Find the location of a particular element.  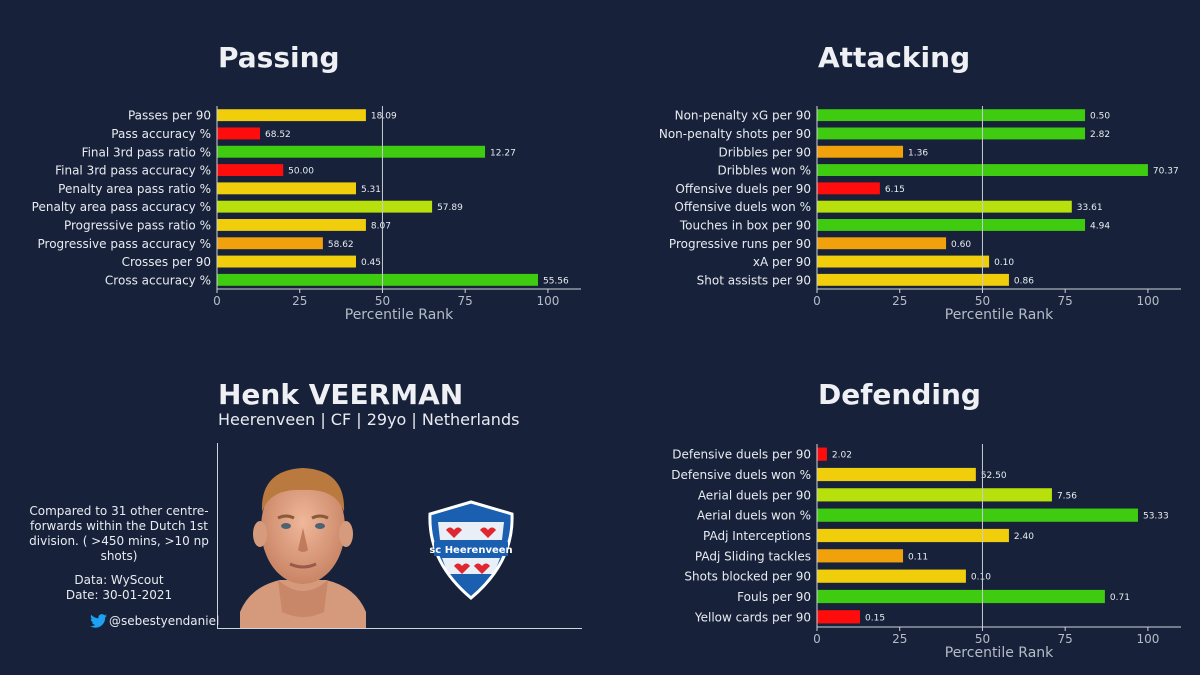

player-photo is located at coordinates (303, 548).